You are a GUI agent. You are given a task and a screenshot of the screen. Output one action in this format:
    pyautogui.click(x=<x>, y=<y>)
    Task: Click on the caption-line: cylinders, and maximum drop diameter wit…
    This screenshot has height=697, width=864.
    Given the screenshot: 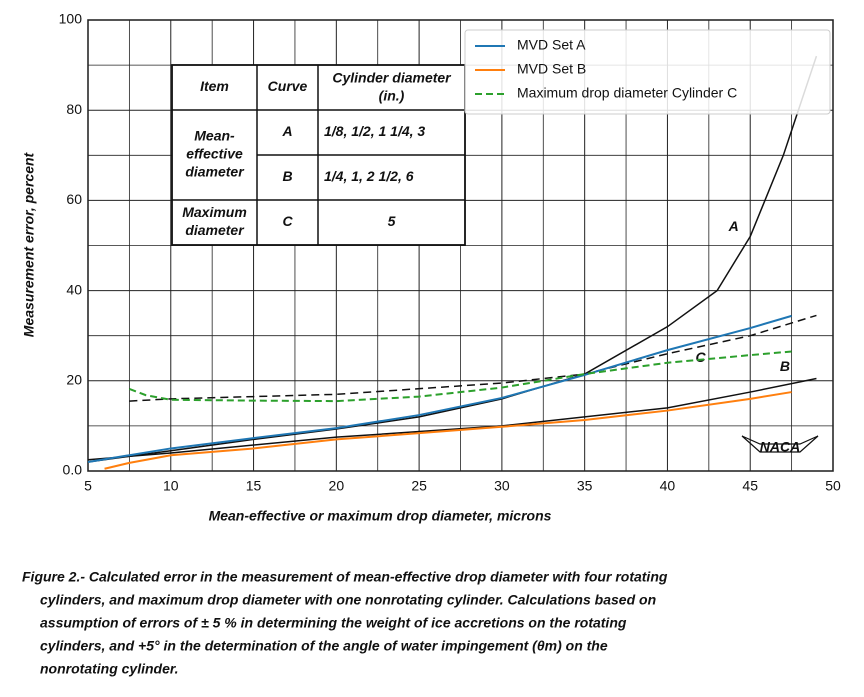 What is the action you would take?
    pyautogui.click(x=348, y=600)
    